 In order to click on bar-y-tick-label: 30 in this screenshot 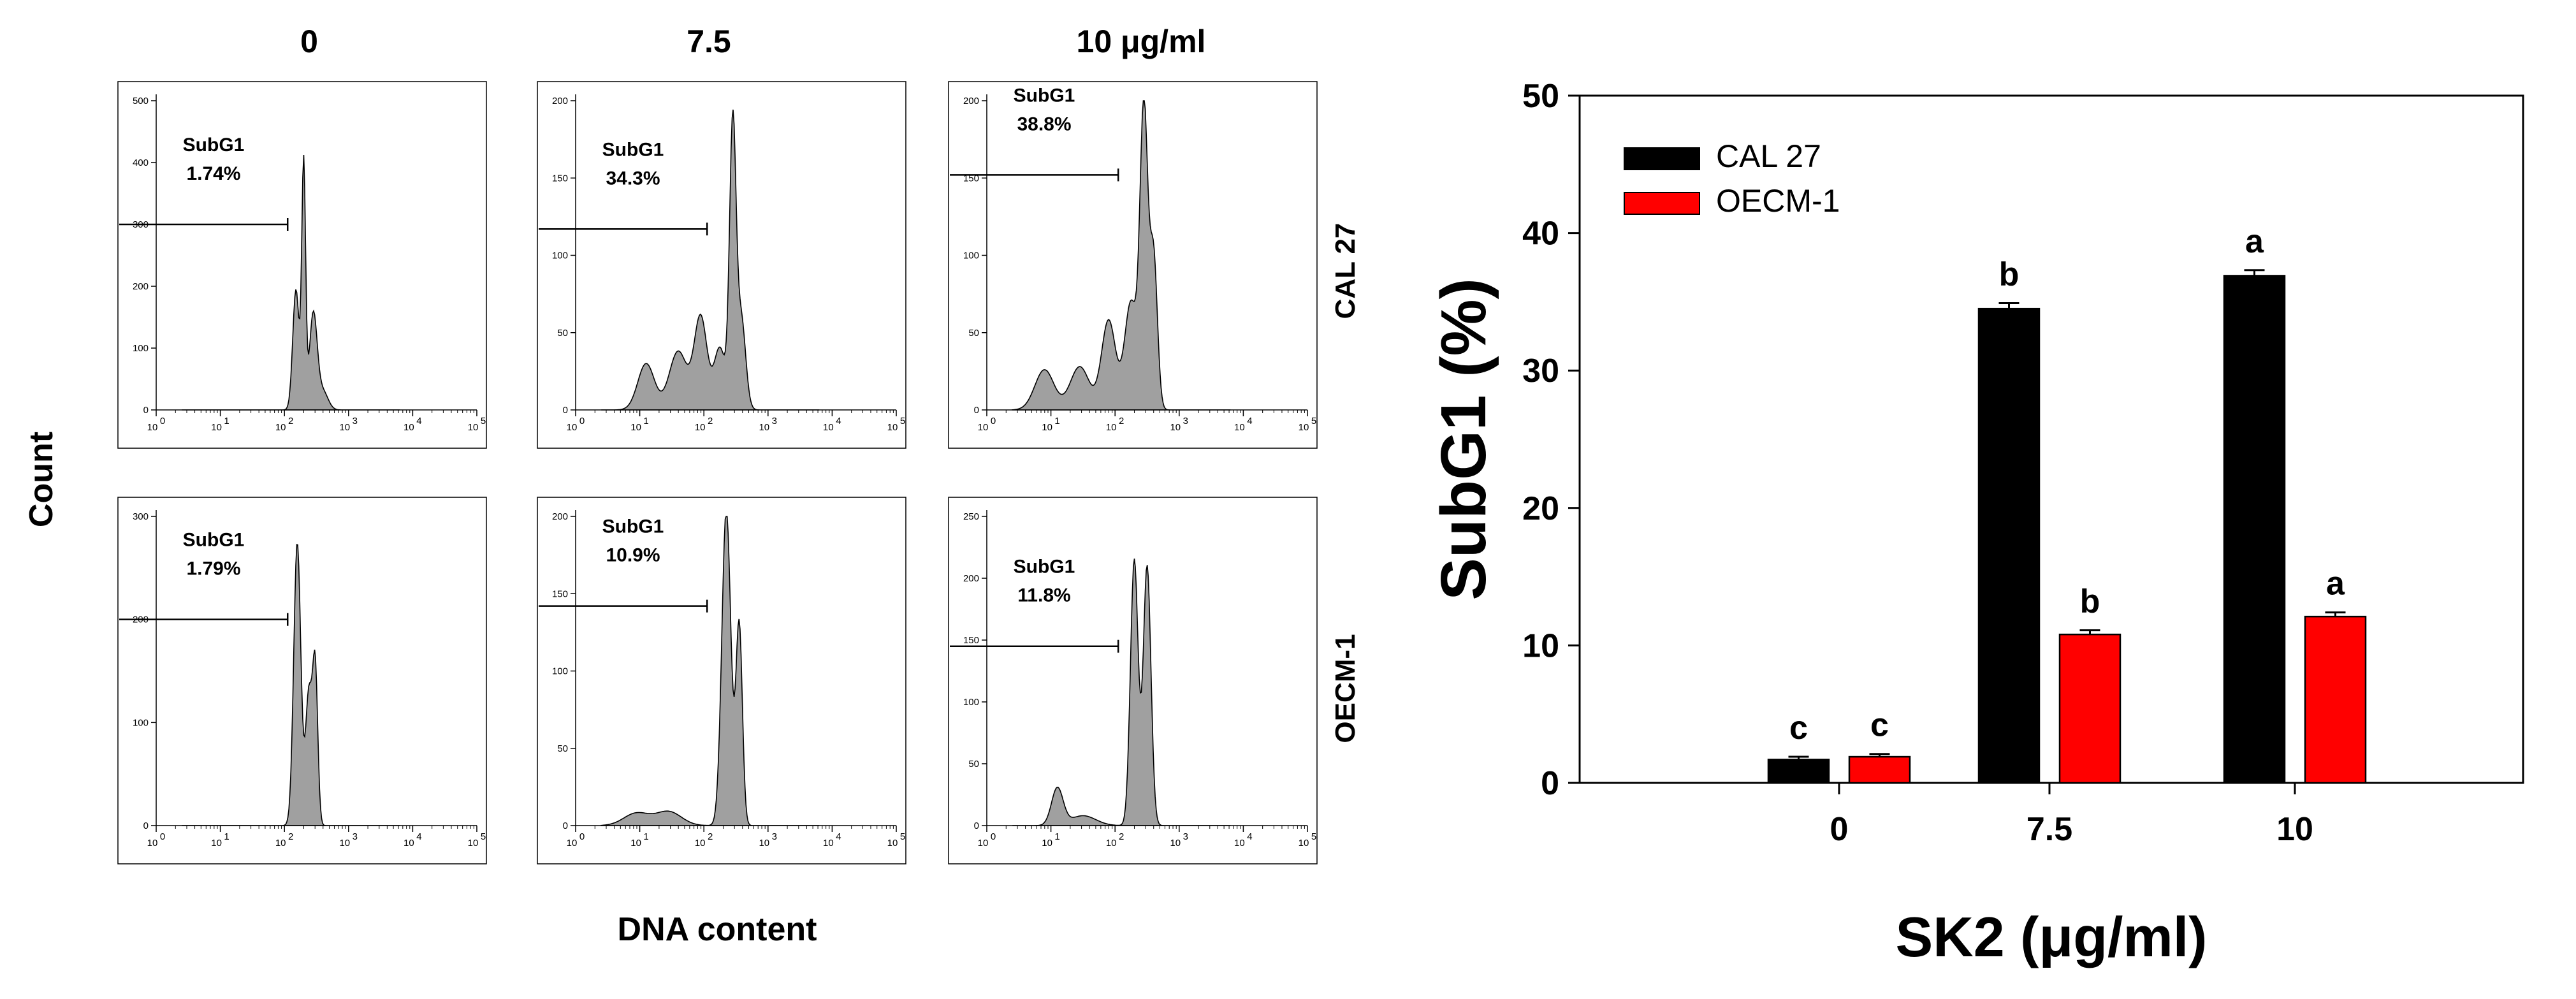, I will do `click(1540, 371)`.